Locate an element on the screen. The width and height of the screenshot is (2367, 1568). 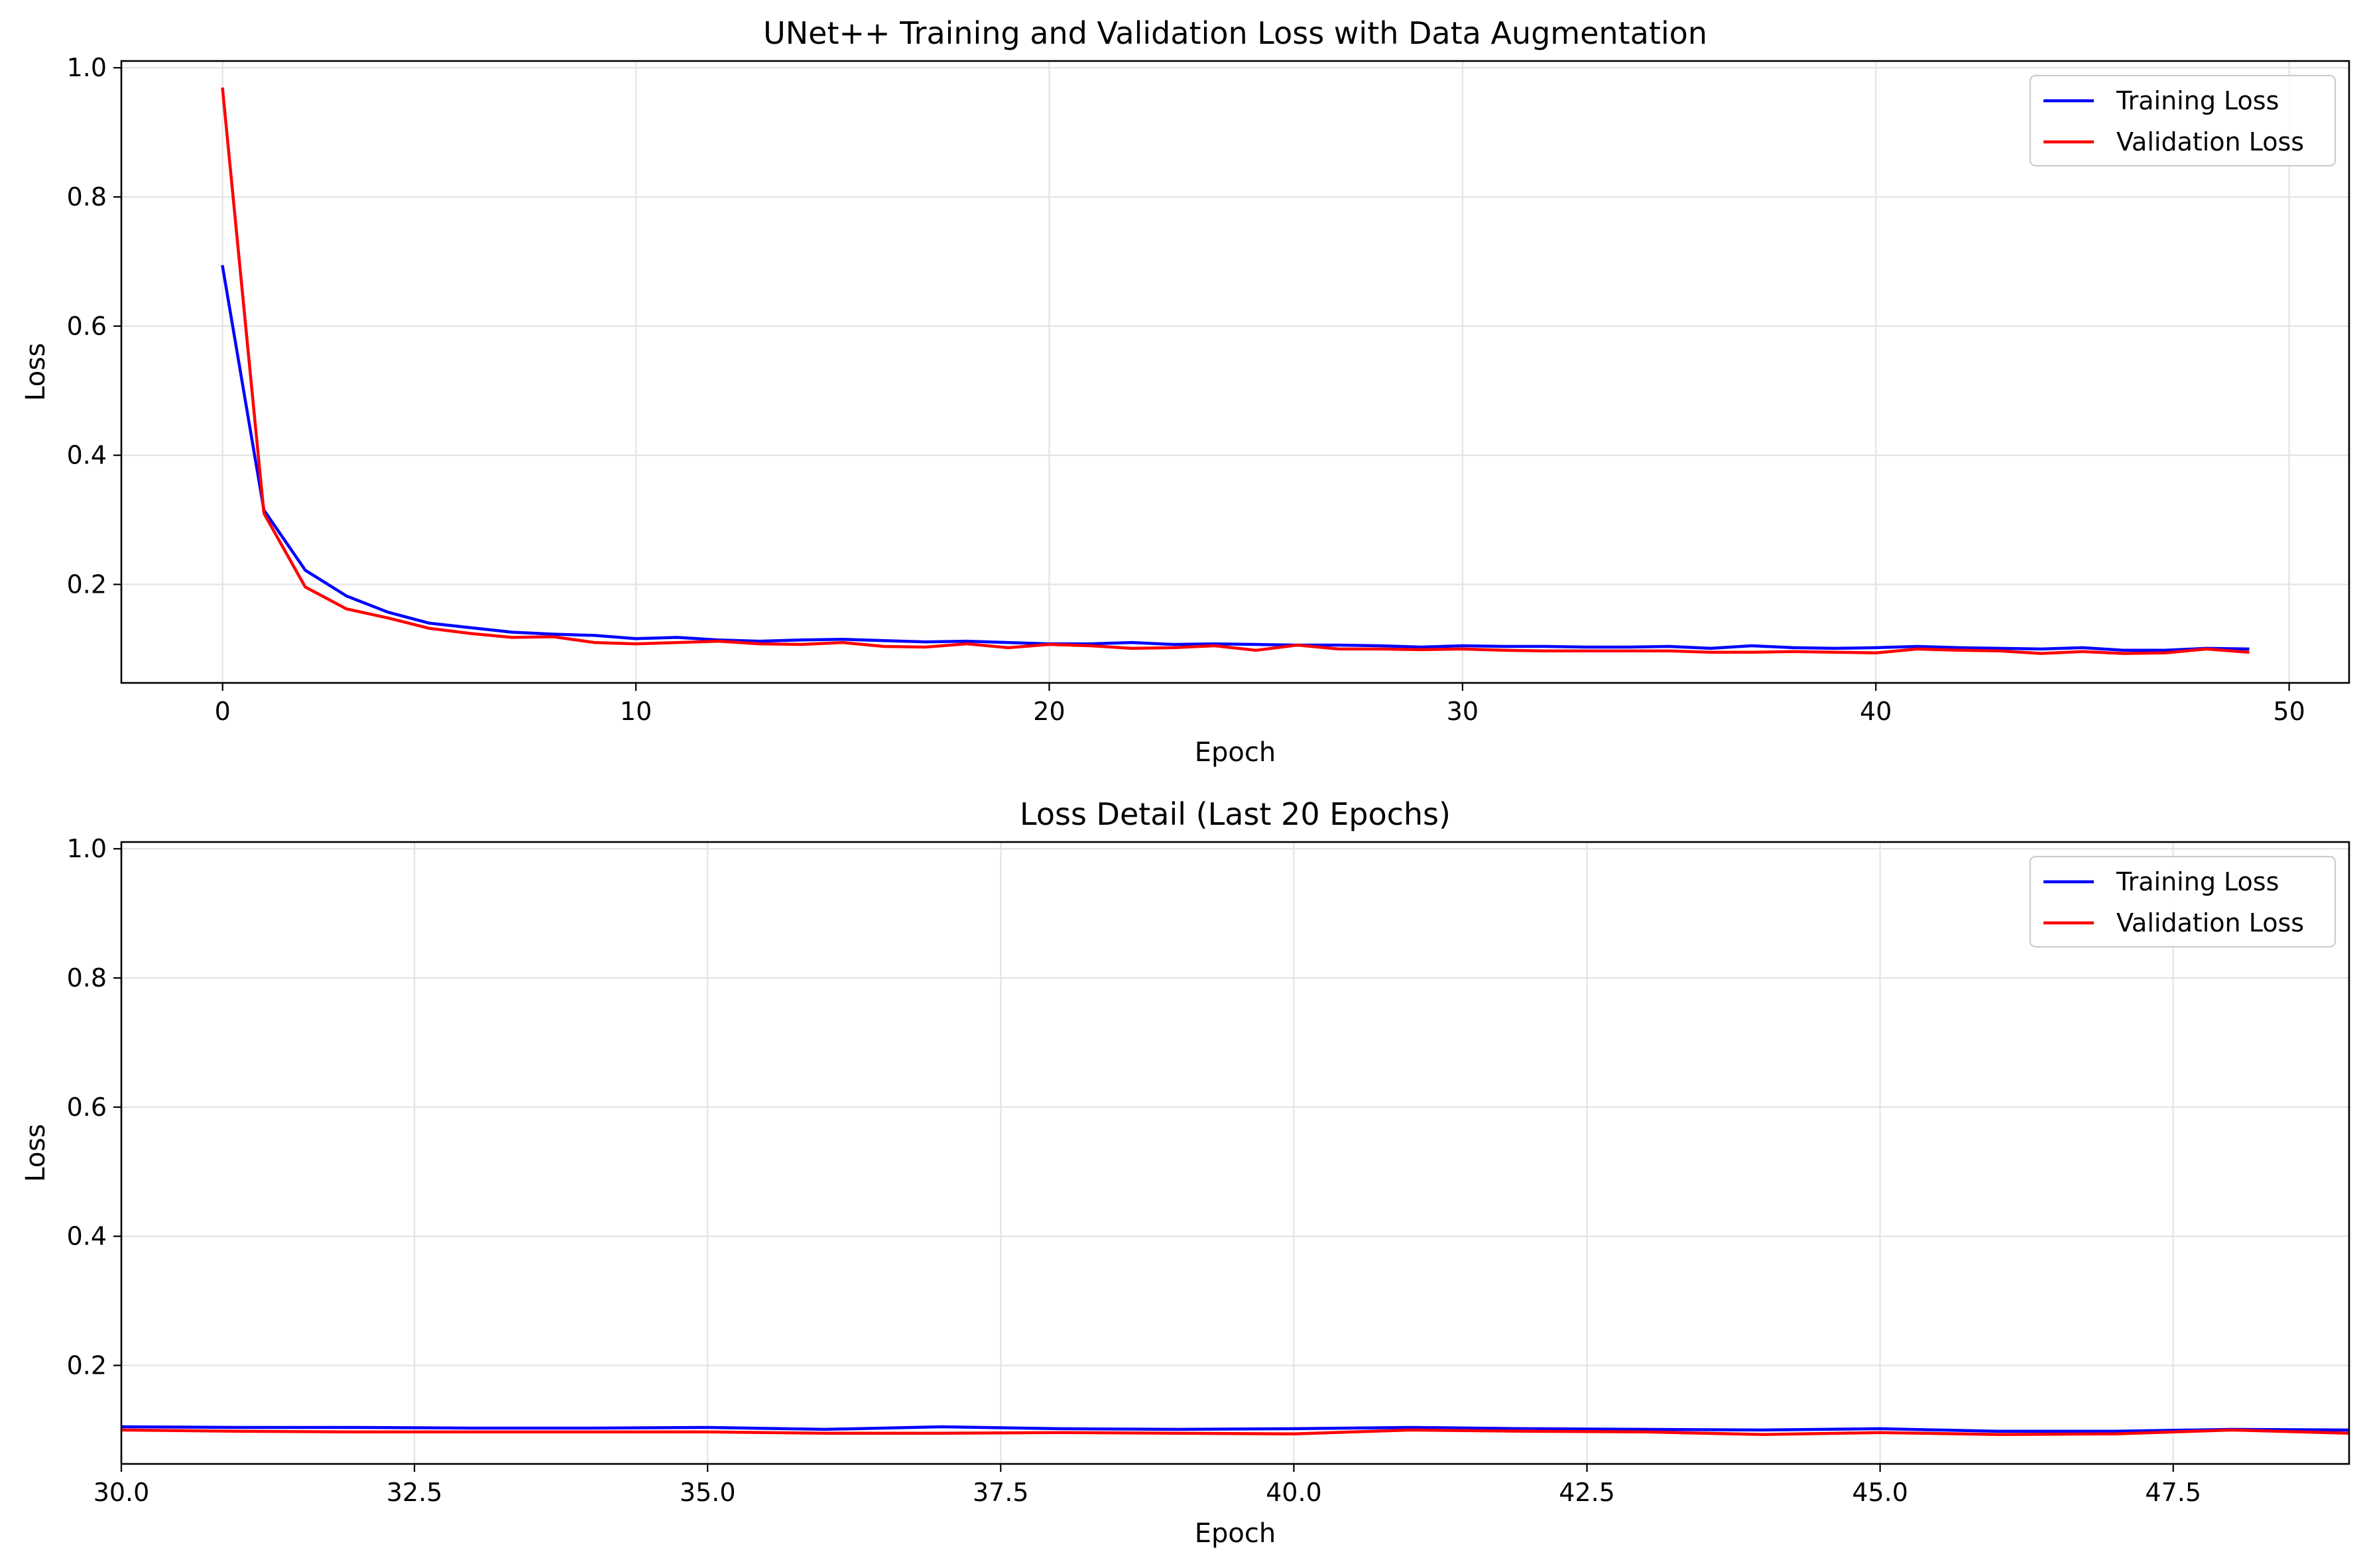
x-tick-label: 40.0 is located at coordinates (1294, 1492).